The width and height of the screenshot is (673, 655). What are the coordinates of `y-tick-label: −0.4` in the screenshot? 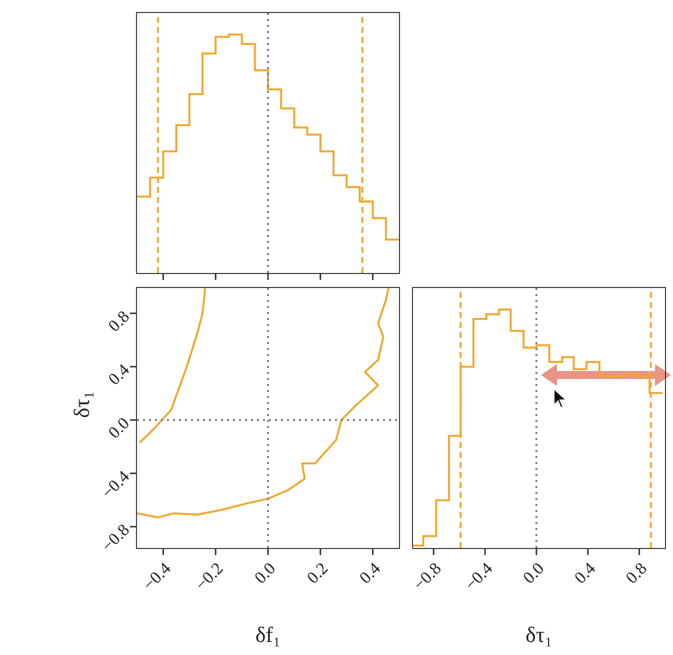 It's located at (116, 484).